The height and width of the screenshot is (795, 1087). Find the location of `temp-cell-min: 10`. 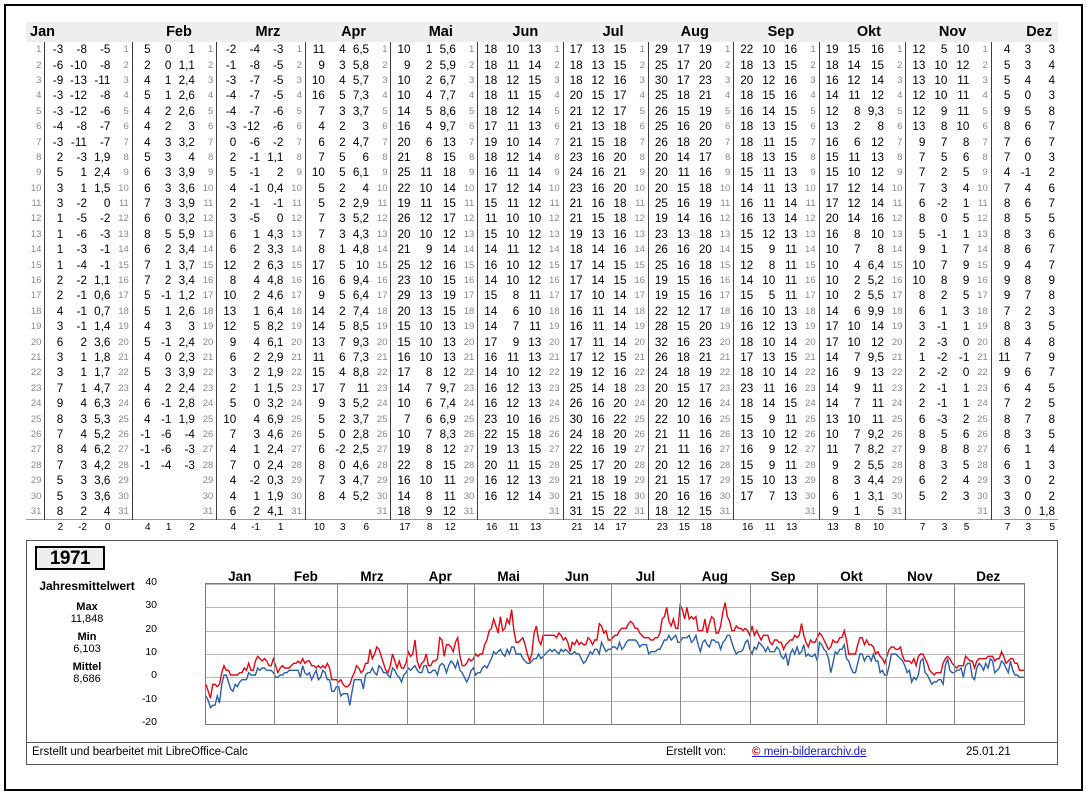

temp-cell-min: 10 is located at coordinates (941, 96).